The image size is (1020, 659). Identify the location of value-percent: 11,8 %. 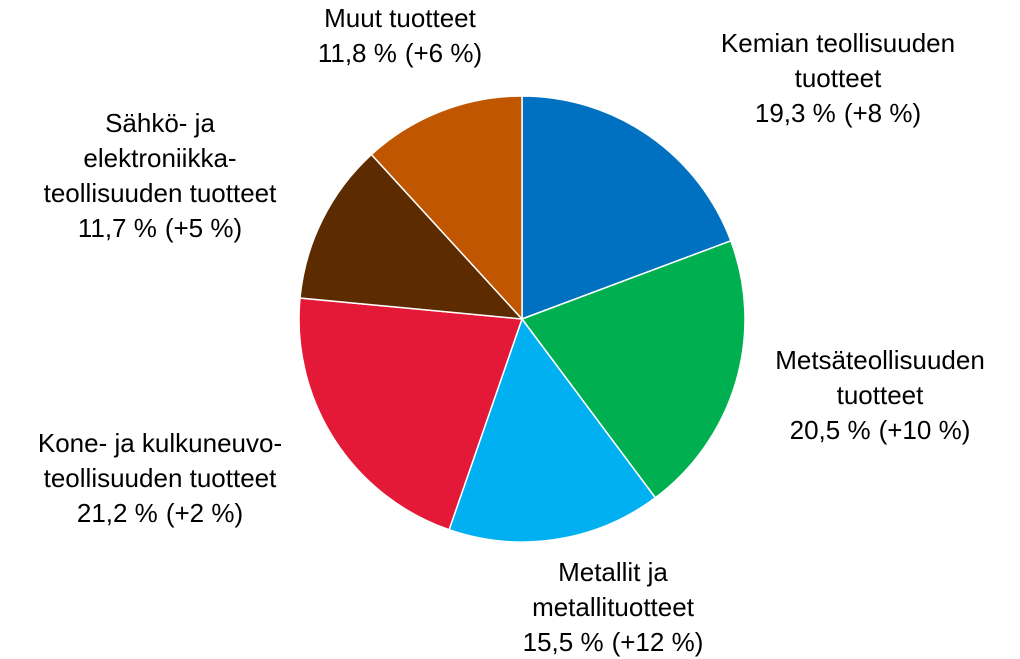
(357, 53).